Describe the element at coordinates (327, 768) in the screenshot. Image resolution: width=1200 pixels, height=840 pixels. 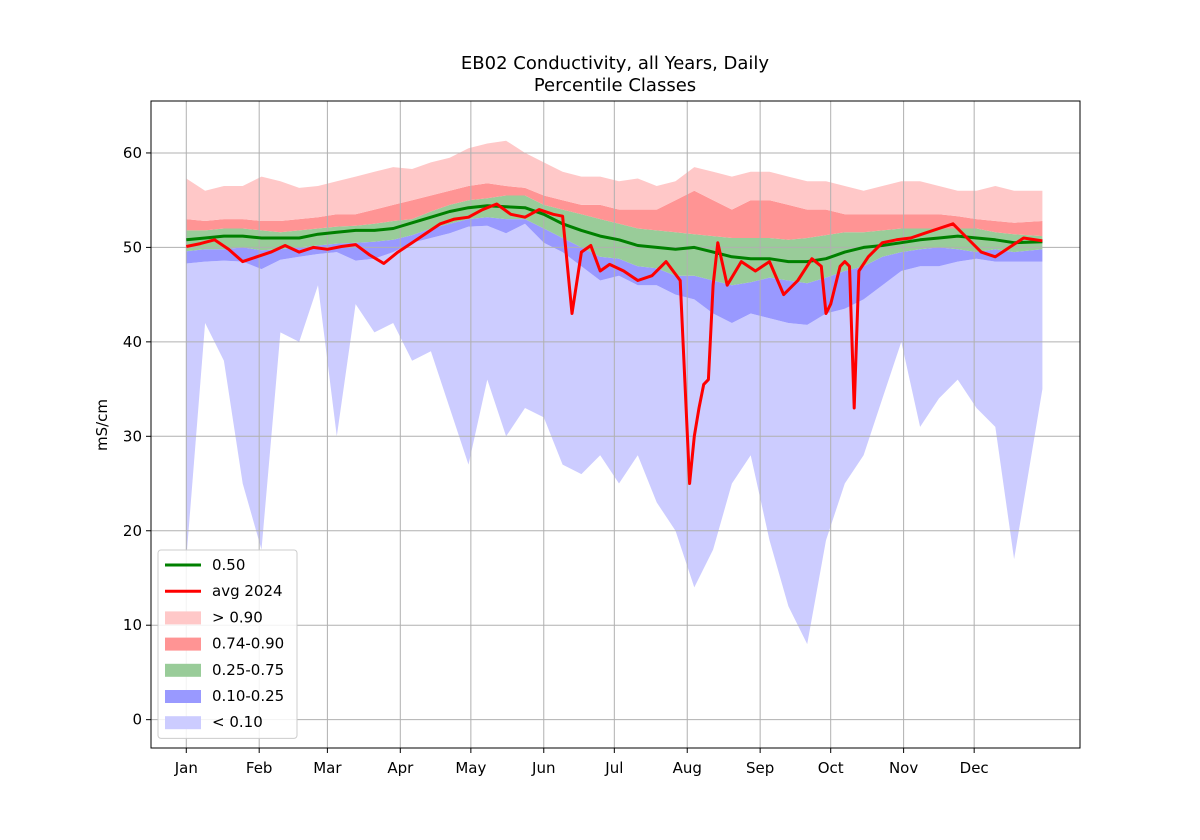
I see `x-tick-label: Mar` at that location.